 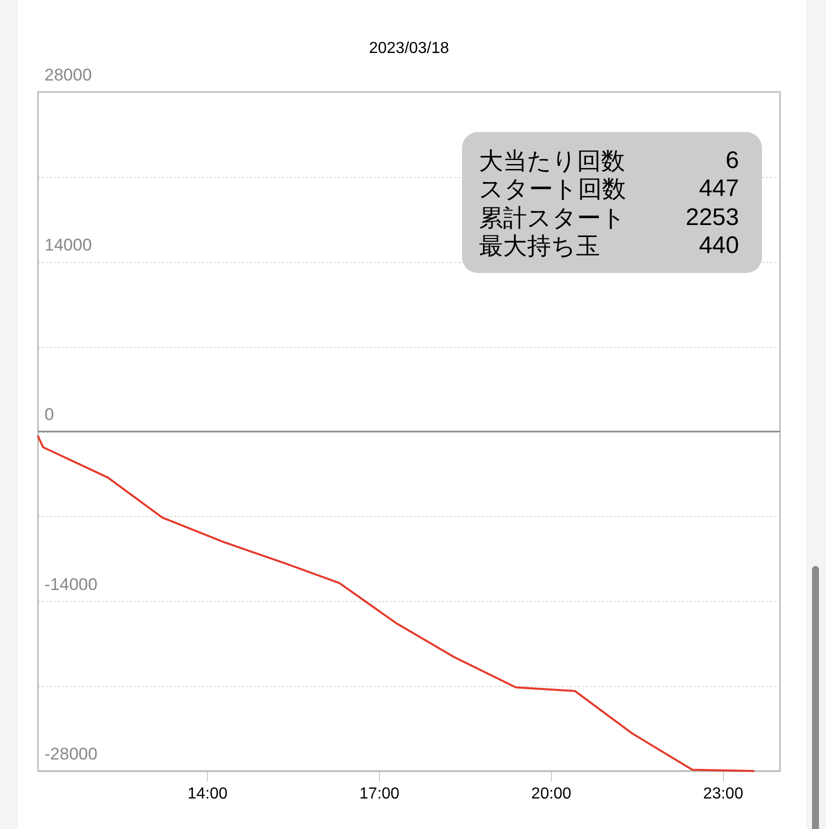 What do you see at coordinates (718, 246) in the screenshot?
I see `annotation: 440` at bounding box center [718, 246].